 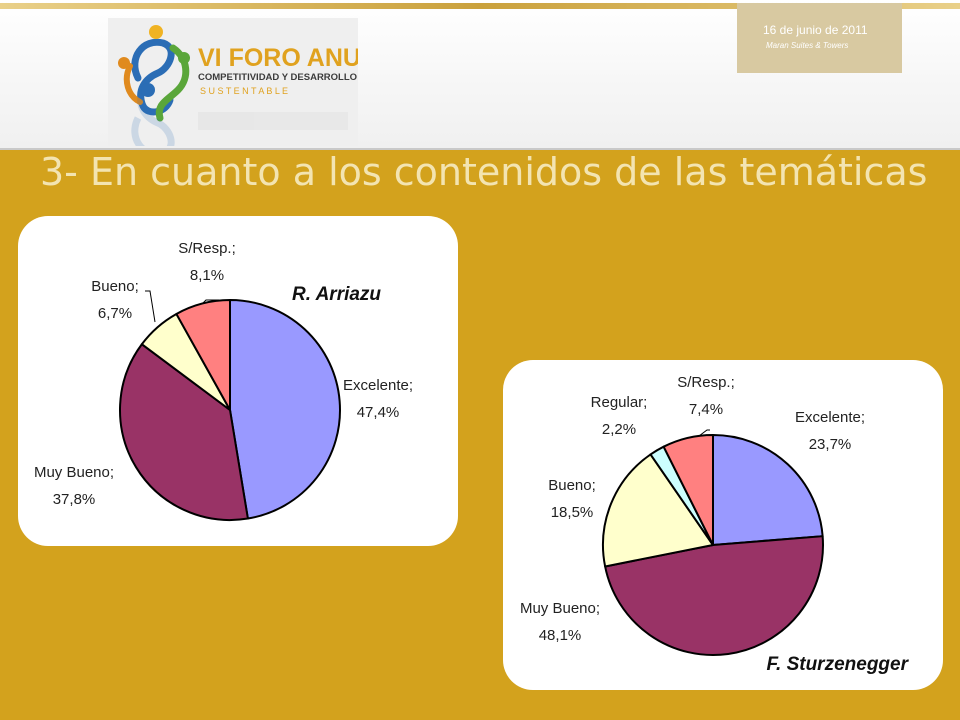 I want to click on slice-value-s-resp: 7,4%, so click(x=706, y=409).